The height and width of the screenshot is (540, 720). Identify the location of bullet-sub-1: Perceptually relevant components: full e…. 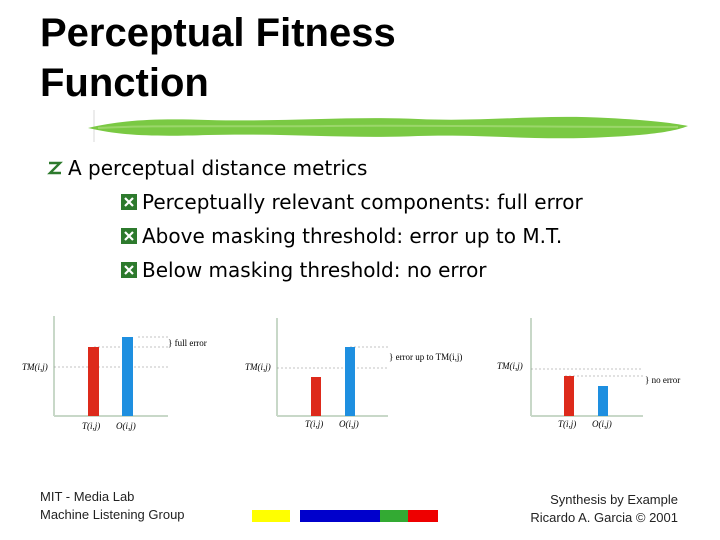
(351, 202).